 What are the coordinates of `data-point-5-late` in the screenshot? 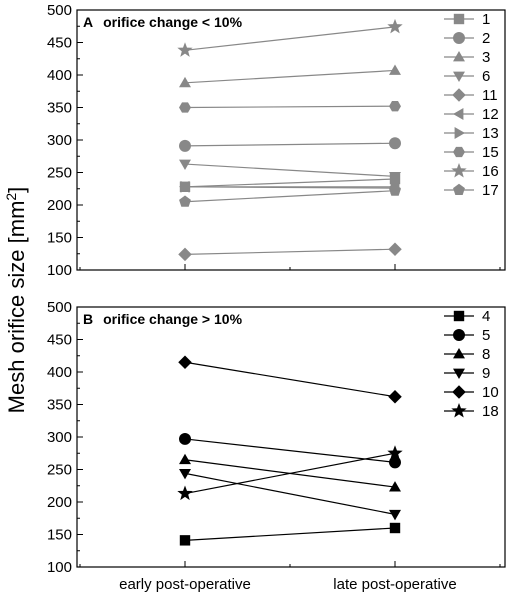 It's located at (395, 462).